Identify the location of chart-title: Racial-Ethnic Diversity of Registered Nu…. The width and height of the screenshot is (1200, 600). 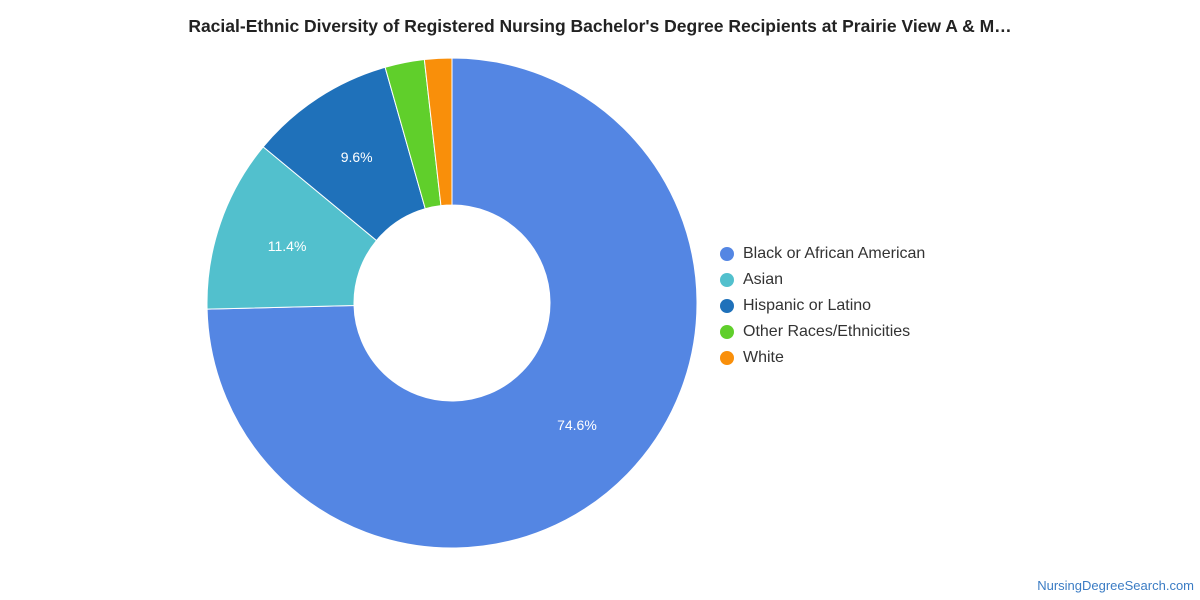
(600, 26).